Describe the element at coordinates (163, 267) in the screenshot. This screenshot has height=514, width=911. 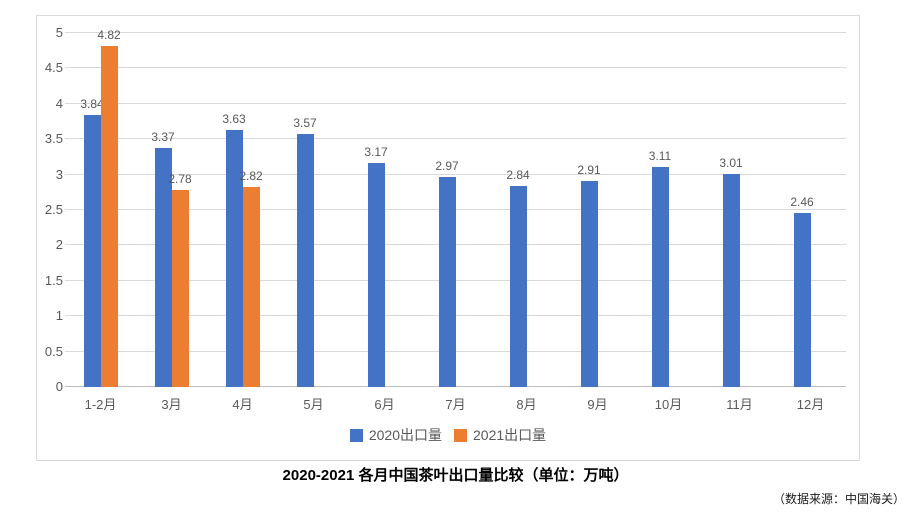
I see `bar-series0-cat1` at that location.